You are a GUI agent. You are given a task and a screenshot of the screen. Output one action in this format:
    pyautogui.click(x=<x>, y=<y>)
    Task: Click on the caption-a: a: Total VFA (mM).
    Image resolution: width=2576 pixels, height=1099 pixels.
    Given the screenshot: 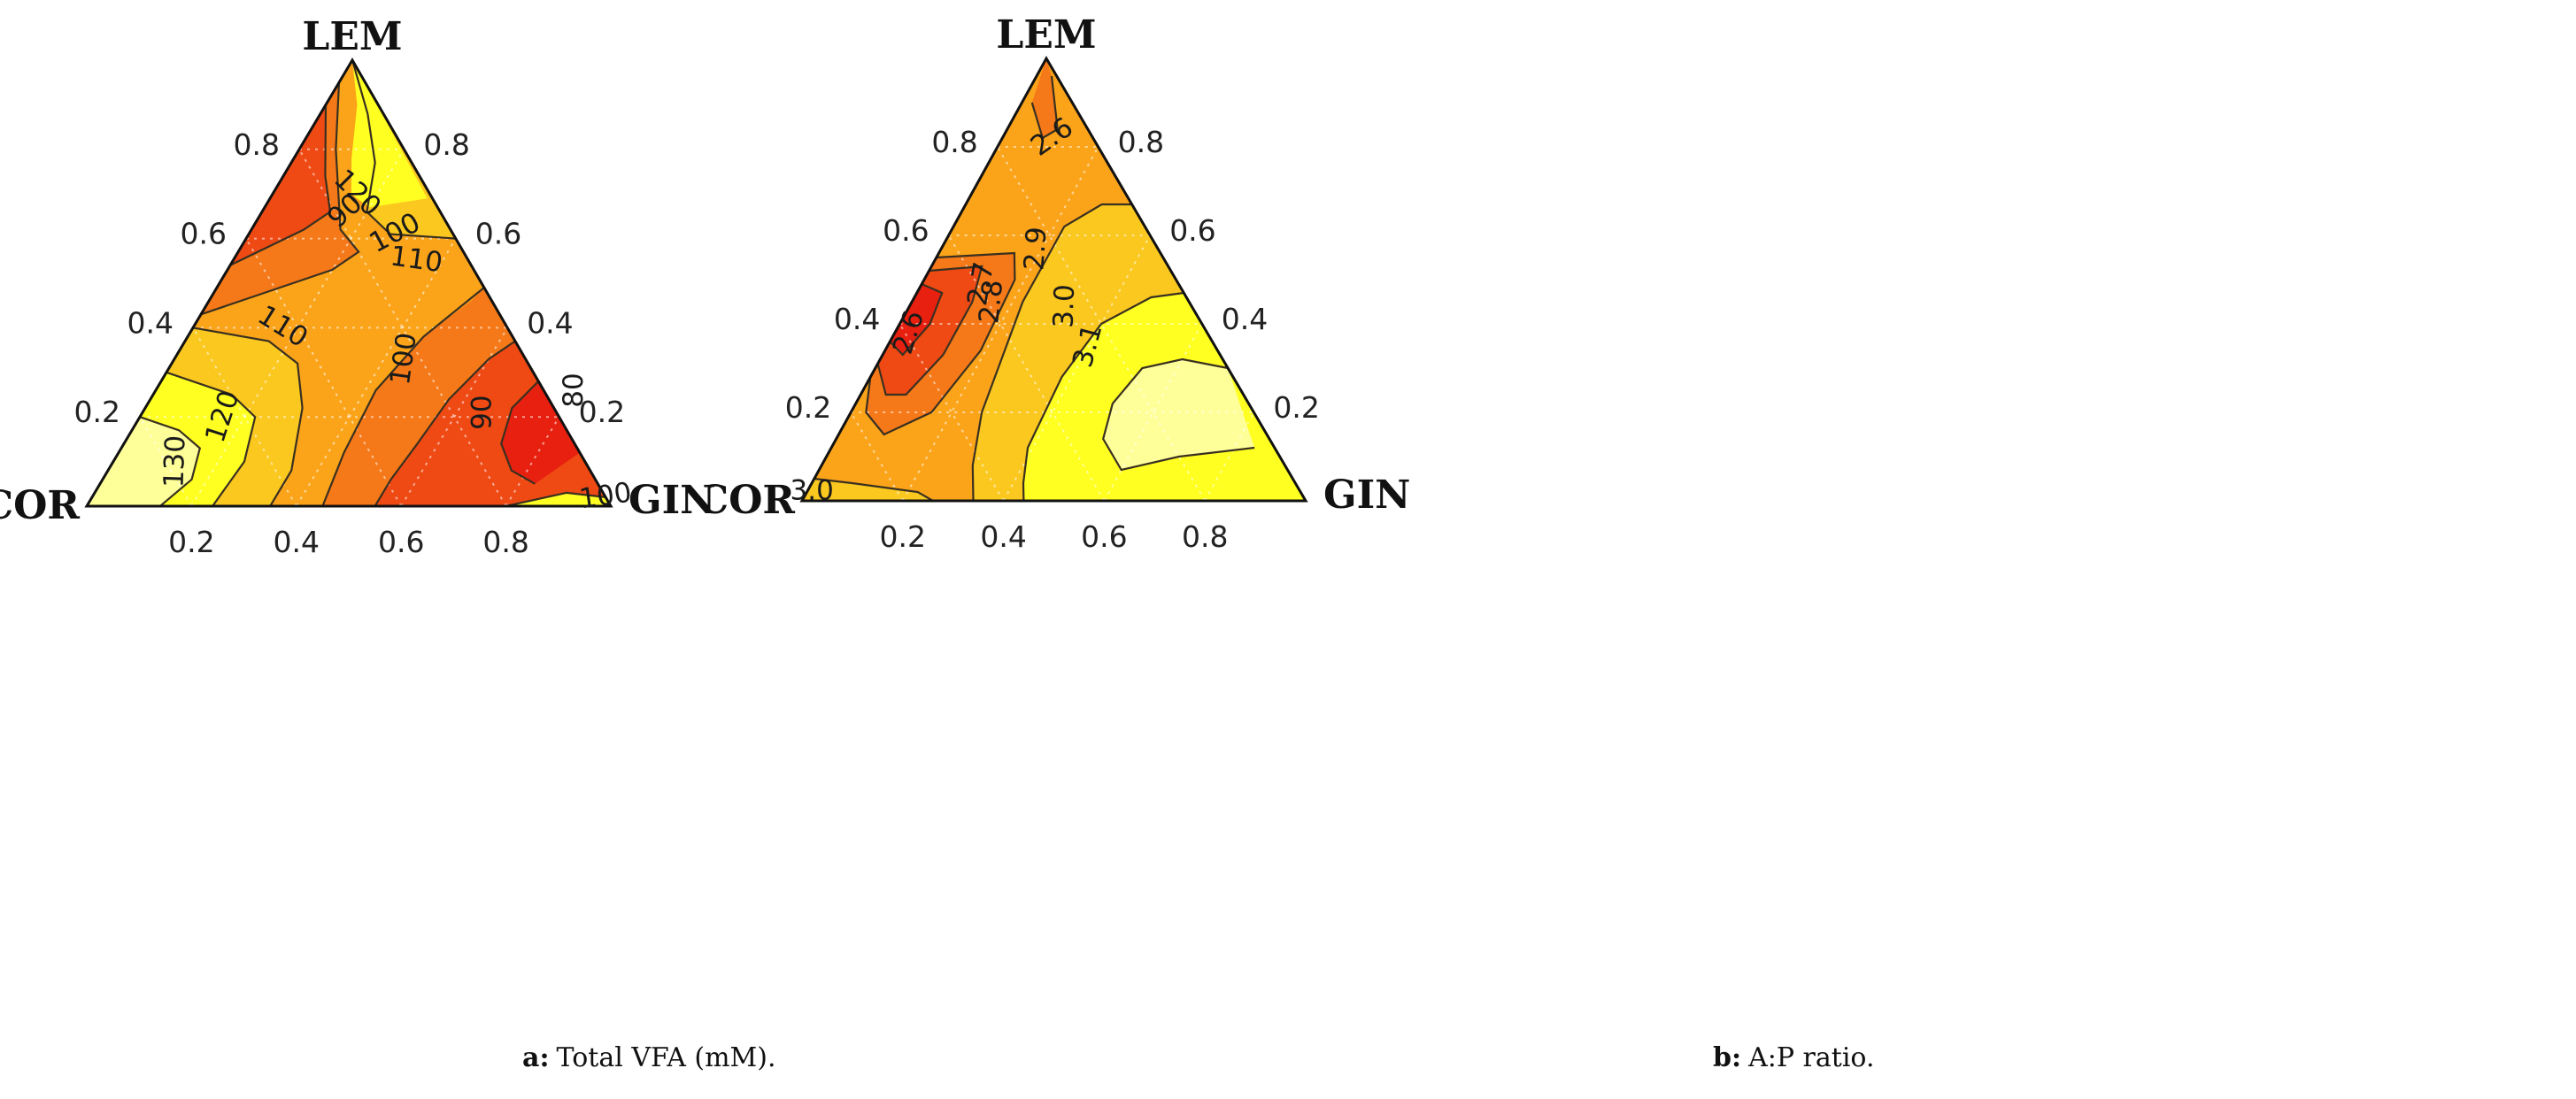 What is the action you would take?
    pyautogui.click(x=649, y=1057)
    